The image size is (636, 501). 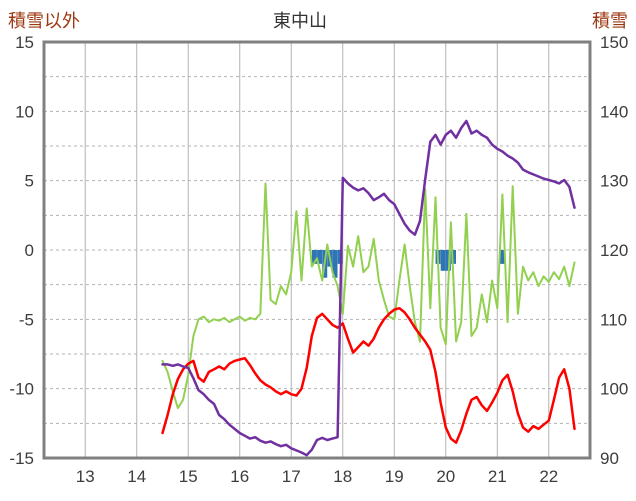 I want to click on x-tick-label: 15, so click(x=188, y=476).